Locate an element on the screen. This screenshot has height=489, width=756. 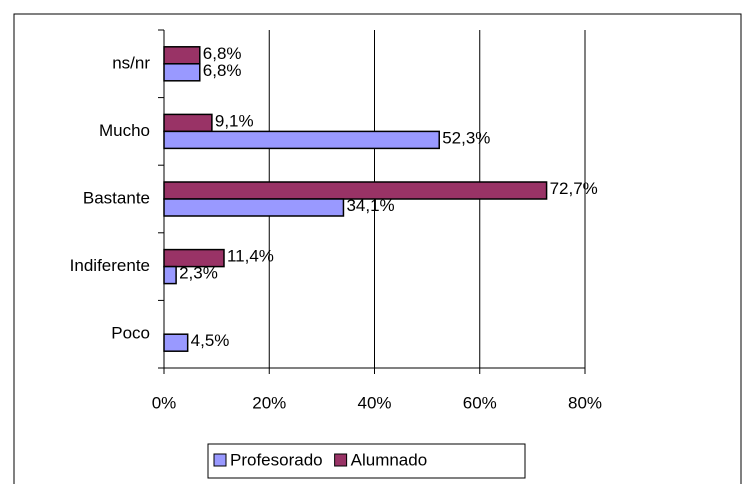
y-tick-label: Mucho is located at coordinates (124, 130).